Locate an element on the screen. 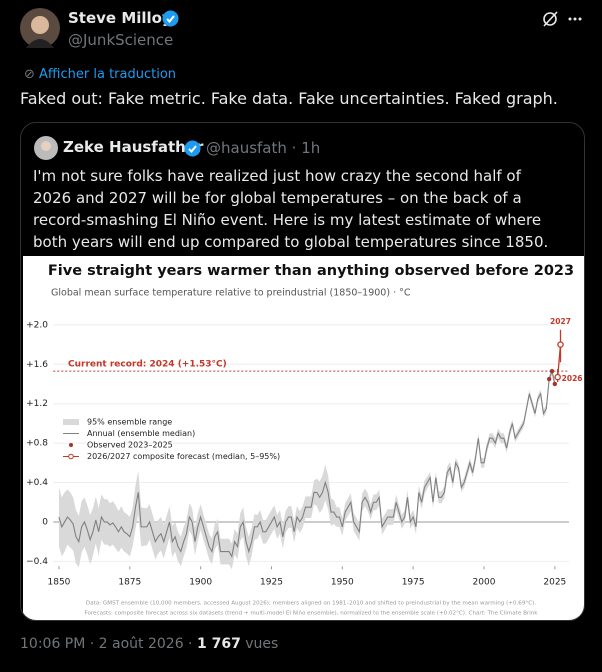  x-tick-label: 1925 is located at coordinates (271, 583).